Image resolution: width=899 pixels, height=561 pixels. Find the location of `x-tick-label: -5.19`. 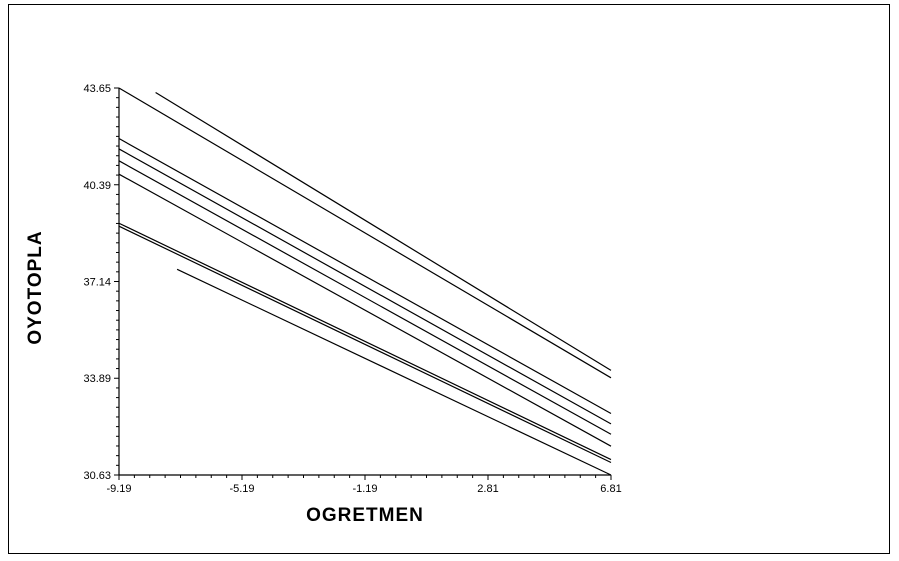

x-tick-label: -5.19 is located at coordinates (241, 489).